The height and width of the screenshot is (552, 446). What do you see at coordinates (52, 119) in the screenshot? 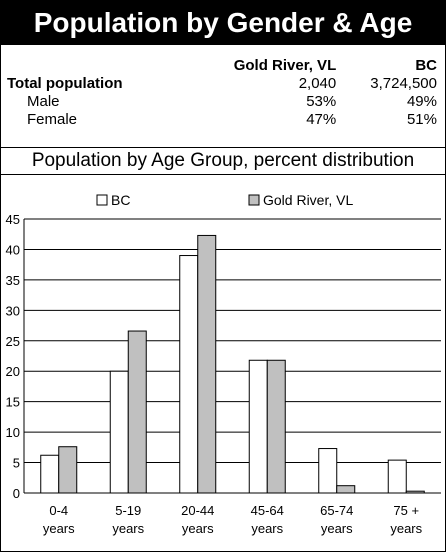
I see `row-label: Female` at bounding box center [52, 119].